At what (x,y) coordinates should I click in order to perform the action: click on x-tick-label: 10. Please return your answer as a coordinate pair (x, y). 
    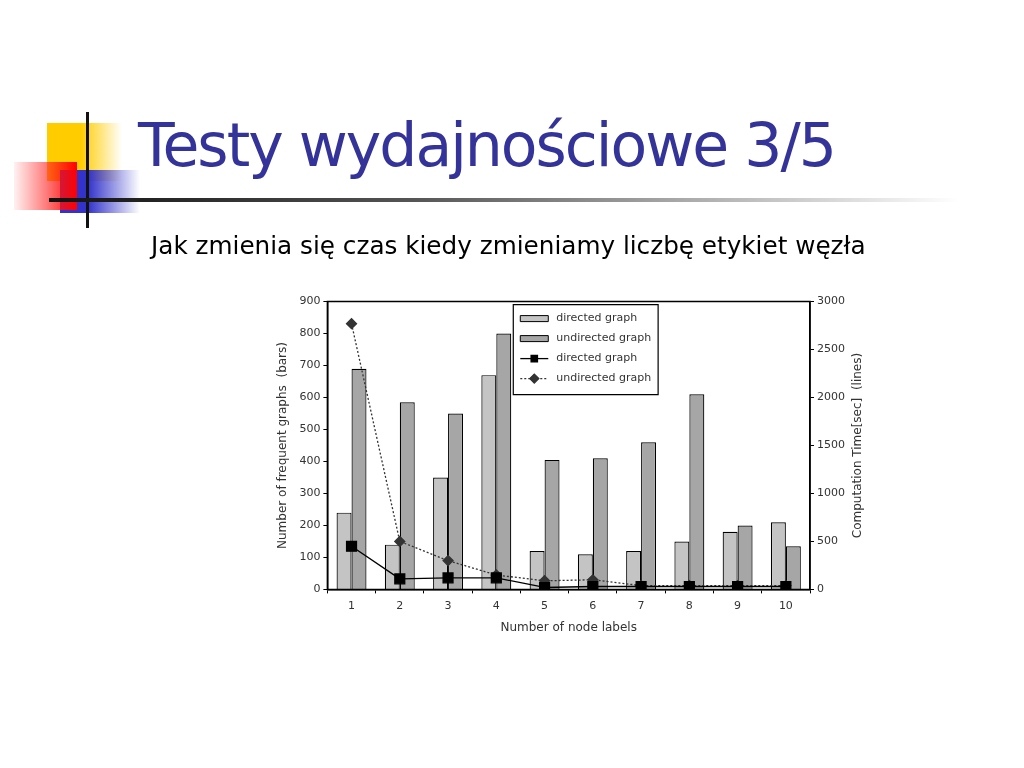
    Looking at the image, I should click on (785, 605).